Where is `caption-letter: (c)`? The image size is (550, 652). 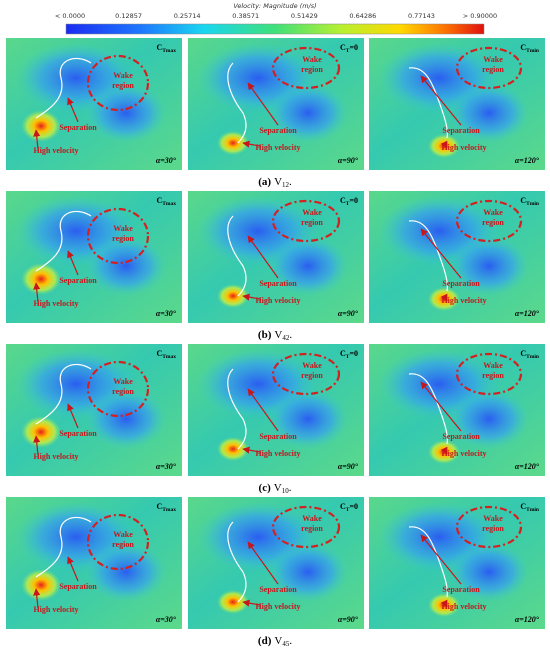
caption-letter: (c) is located at coordinates (265, 488).